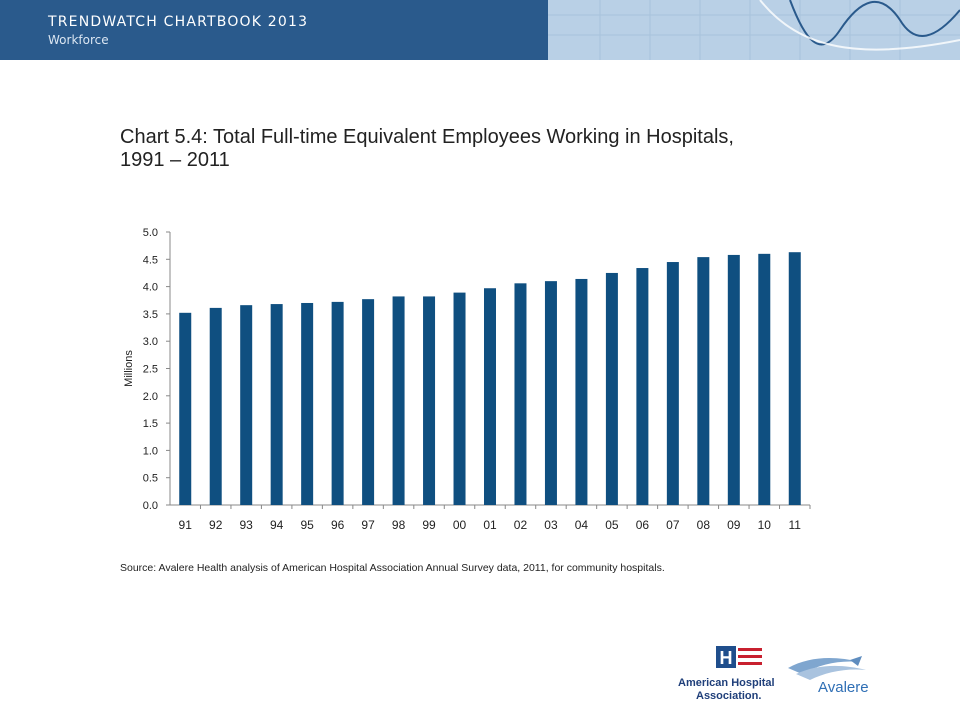 The image size is (960, 720). What do you see at coordinates (150, 260) in the screenshot?
I see `y-tick-label: 4.5` at bounding box center [150, 260].